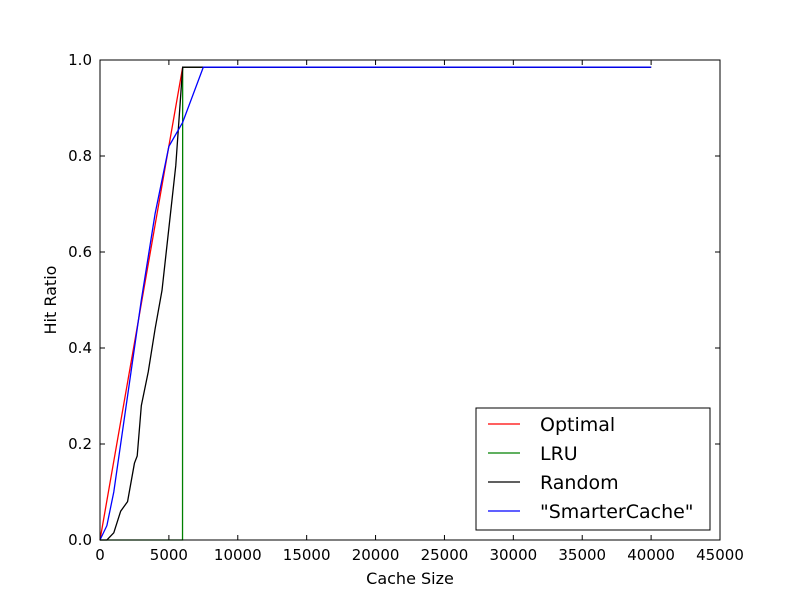 Image resolution: width=800 pixels, height=600 pixels. I want to click on legend-label-optimal: Optimal, so click(577, 425).